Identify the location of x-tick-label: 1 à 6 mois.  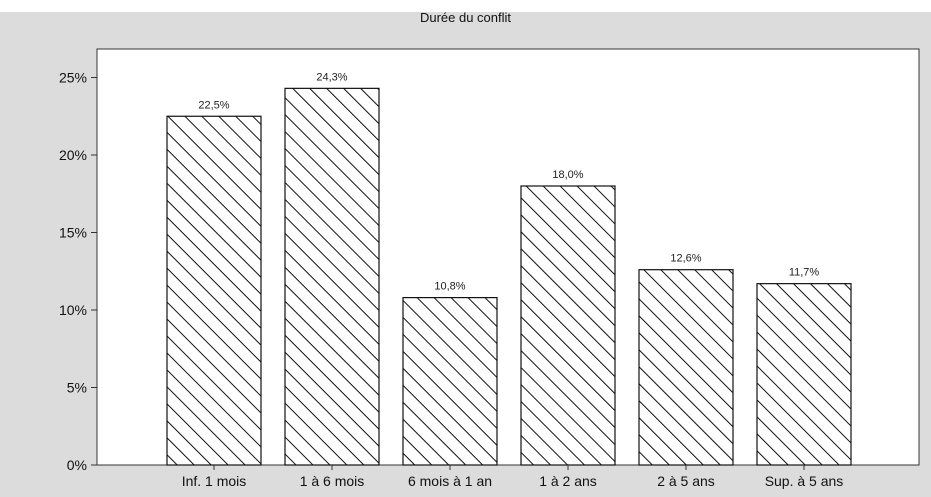
(332, 481).